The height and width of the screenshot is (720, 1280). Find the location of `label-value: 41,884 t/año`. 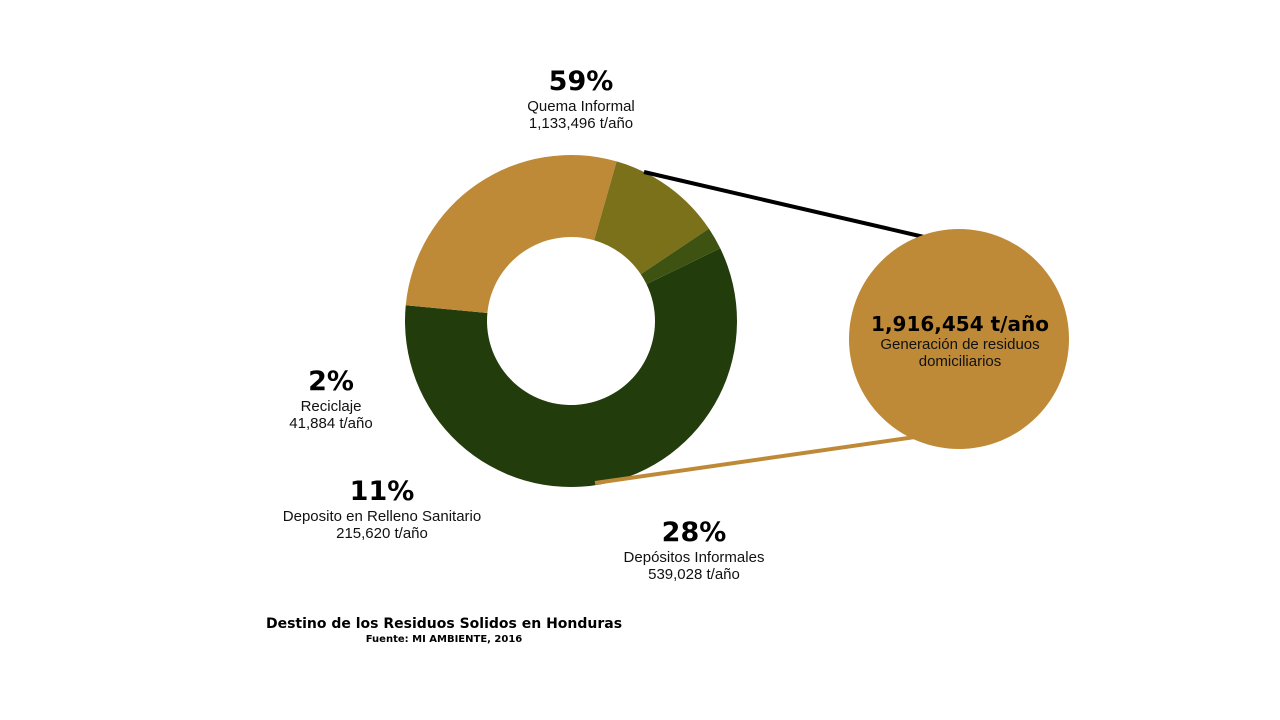

label-value: 41,884 t/año is located at coordinates (331, 423).